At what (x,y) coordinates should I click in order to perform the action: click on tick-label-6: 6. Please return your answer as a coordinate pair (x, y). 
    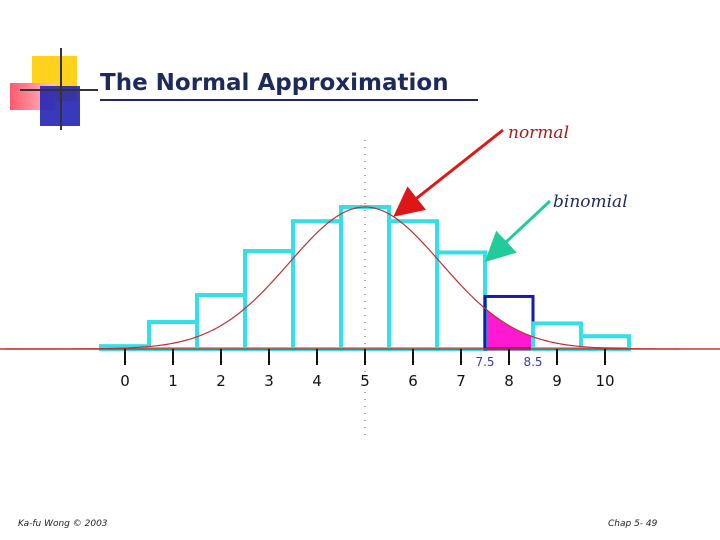
    Looking at the image, I should click on (413, 381).